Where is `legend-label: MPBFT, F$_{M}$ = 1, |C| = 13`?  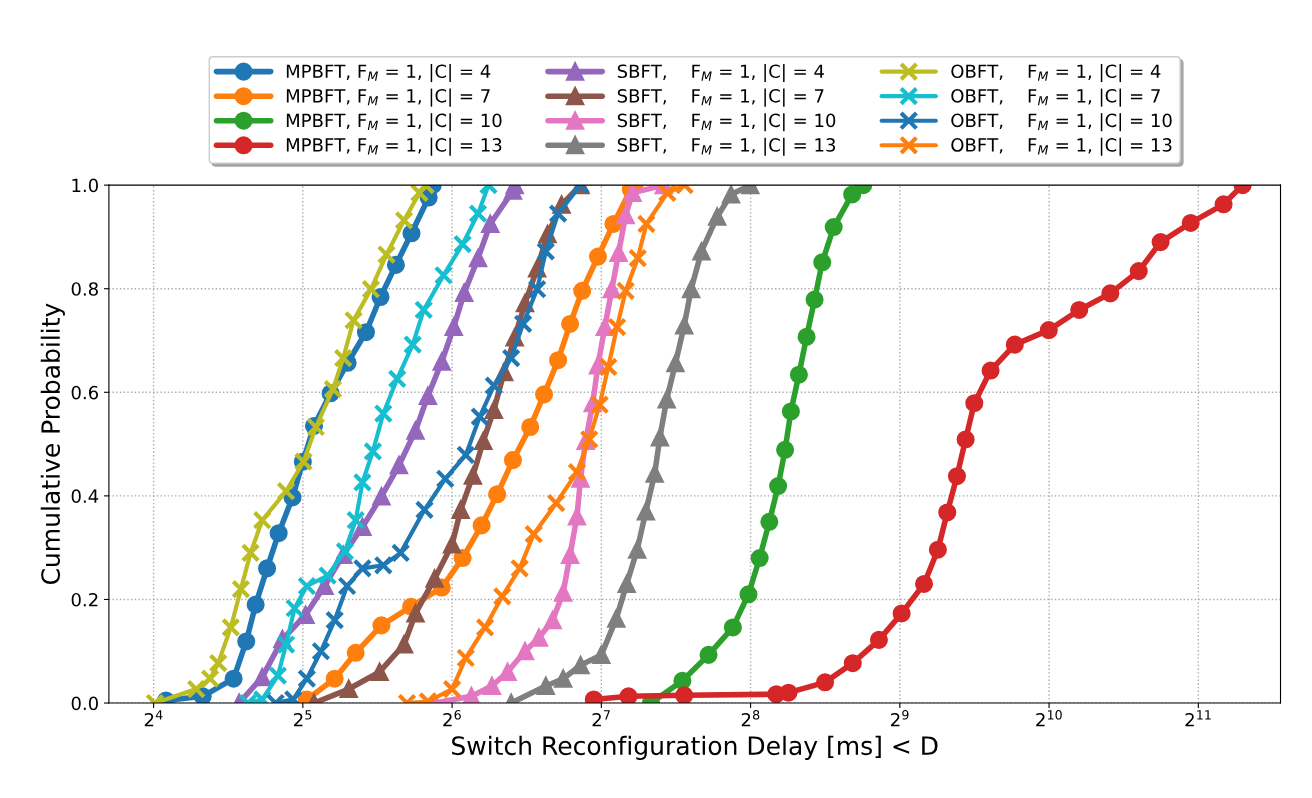
legend-label: MPBFT, F$_{M}$ = 1, |C| = 13 is located at coordinates (394, 146).